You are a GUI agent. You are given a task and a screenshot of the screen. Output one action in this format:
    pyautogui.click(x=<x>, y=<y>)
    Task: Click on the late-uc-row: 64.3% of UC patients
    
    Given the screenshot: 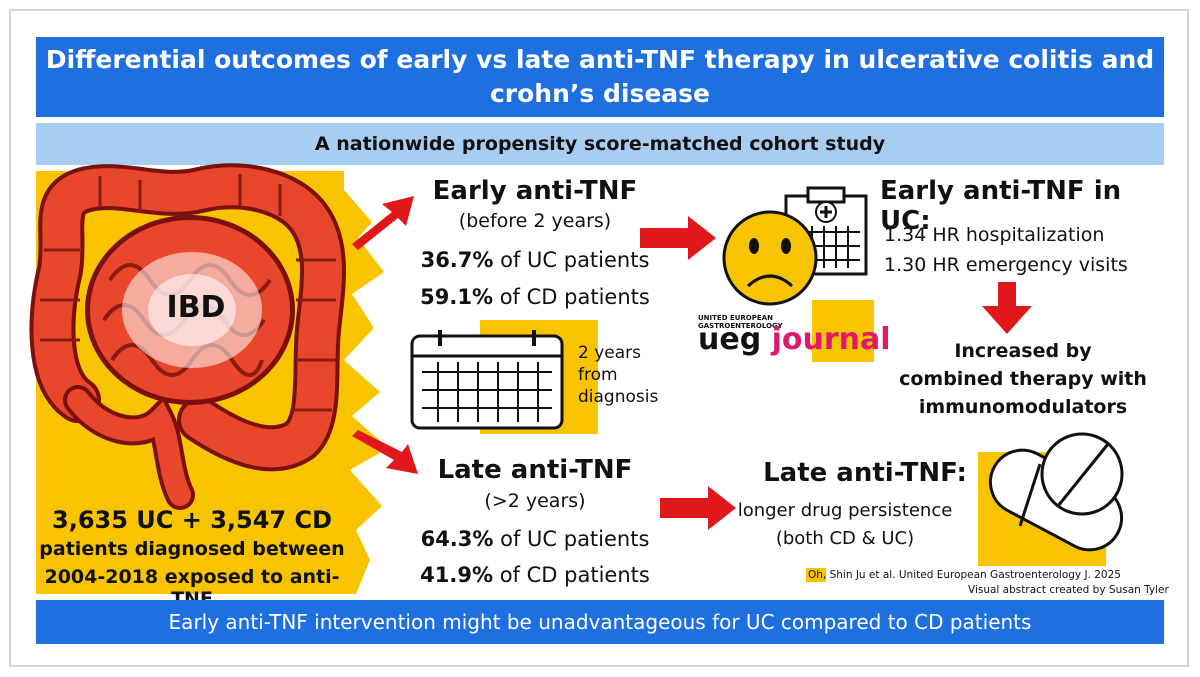 What is the action you would take?
    pyautogui.click(x=535, y=539)
    